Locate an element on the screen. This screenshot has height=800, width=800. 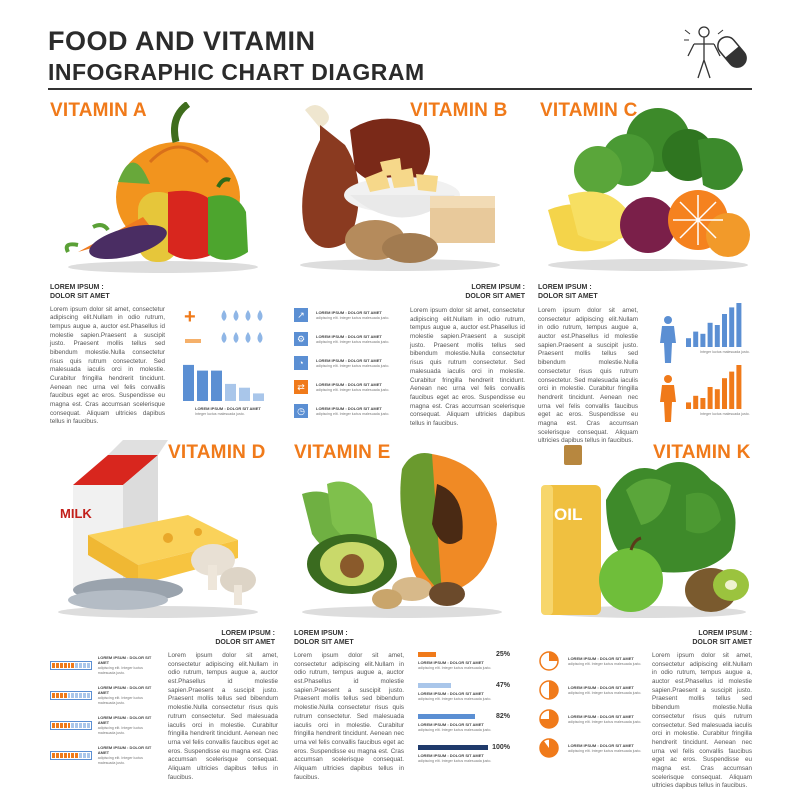
vitamin-d-text-head: LOREM IPSUM : DOLOR SIT AMET is located at coordinates (217, 639).